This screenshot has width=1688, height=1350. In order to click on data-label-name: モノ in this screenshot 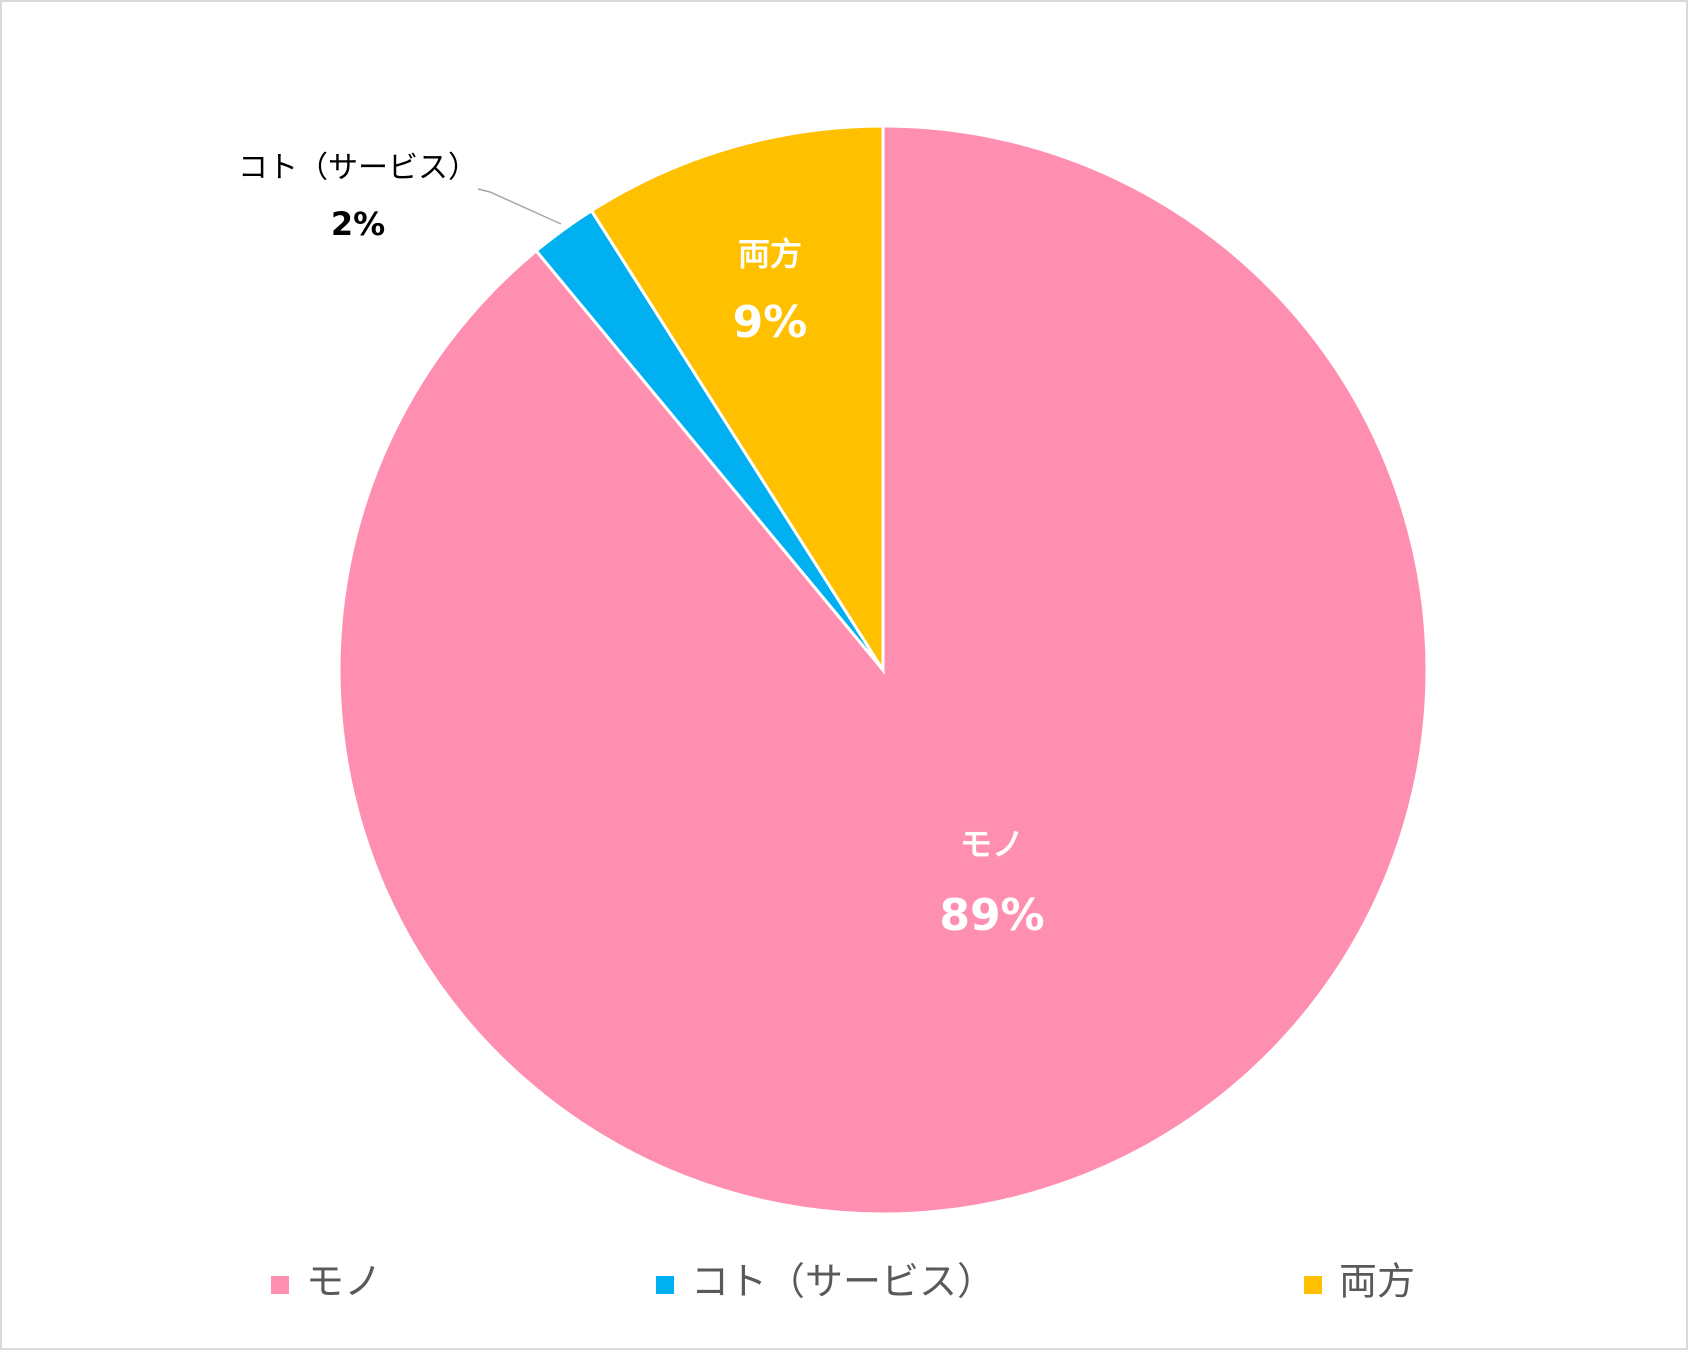, I will do `click(992, 844)`.